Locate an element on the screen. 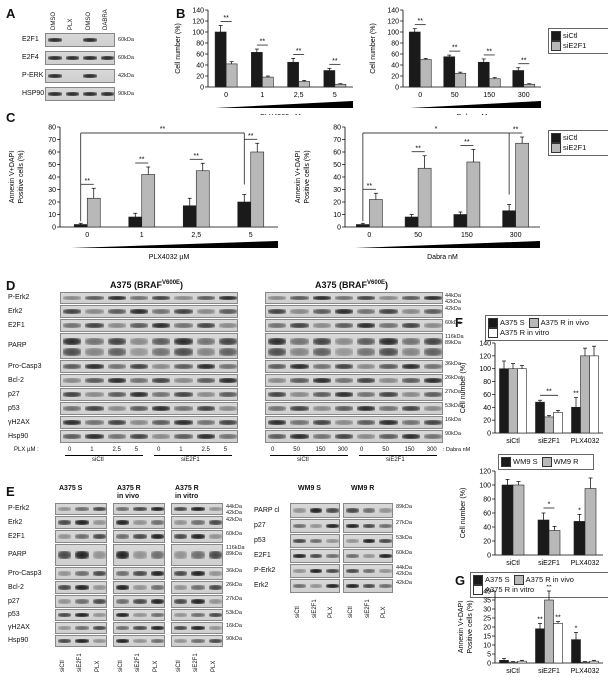  legend-entry: A375 R in vitro is located at coordinates (503, 590).